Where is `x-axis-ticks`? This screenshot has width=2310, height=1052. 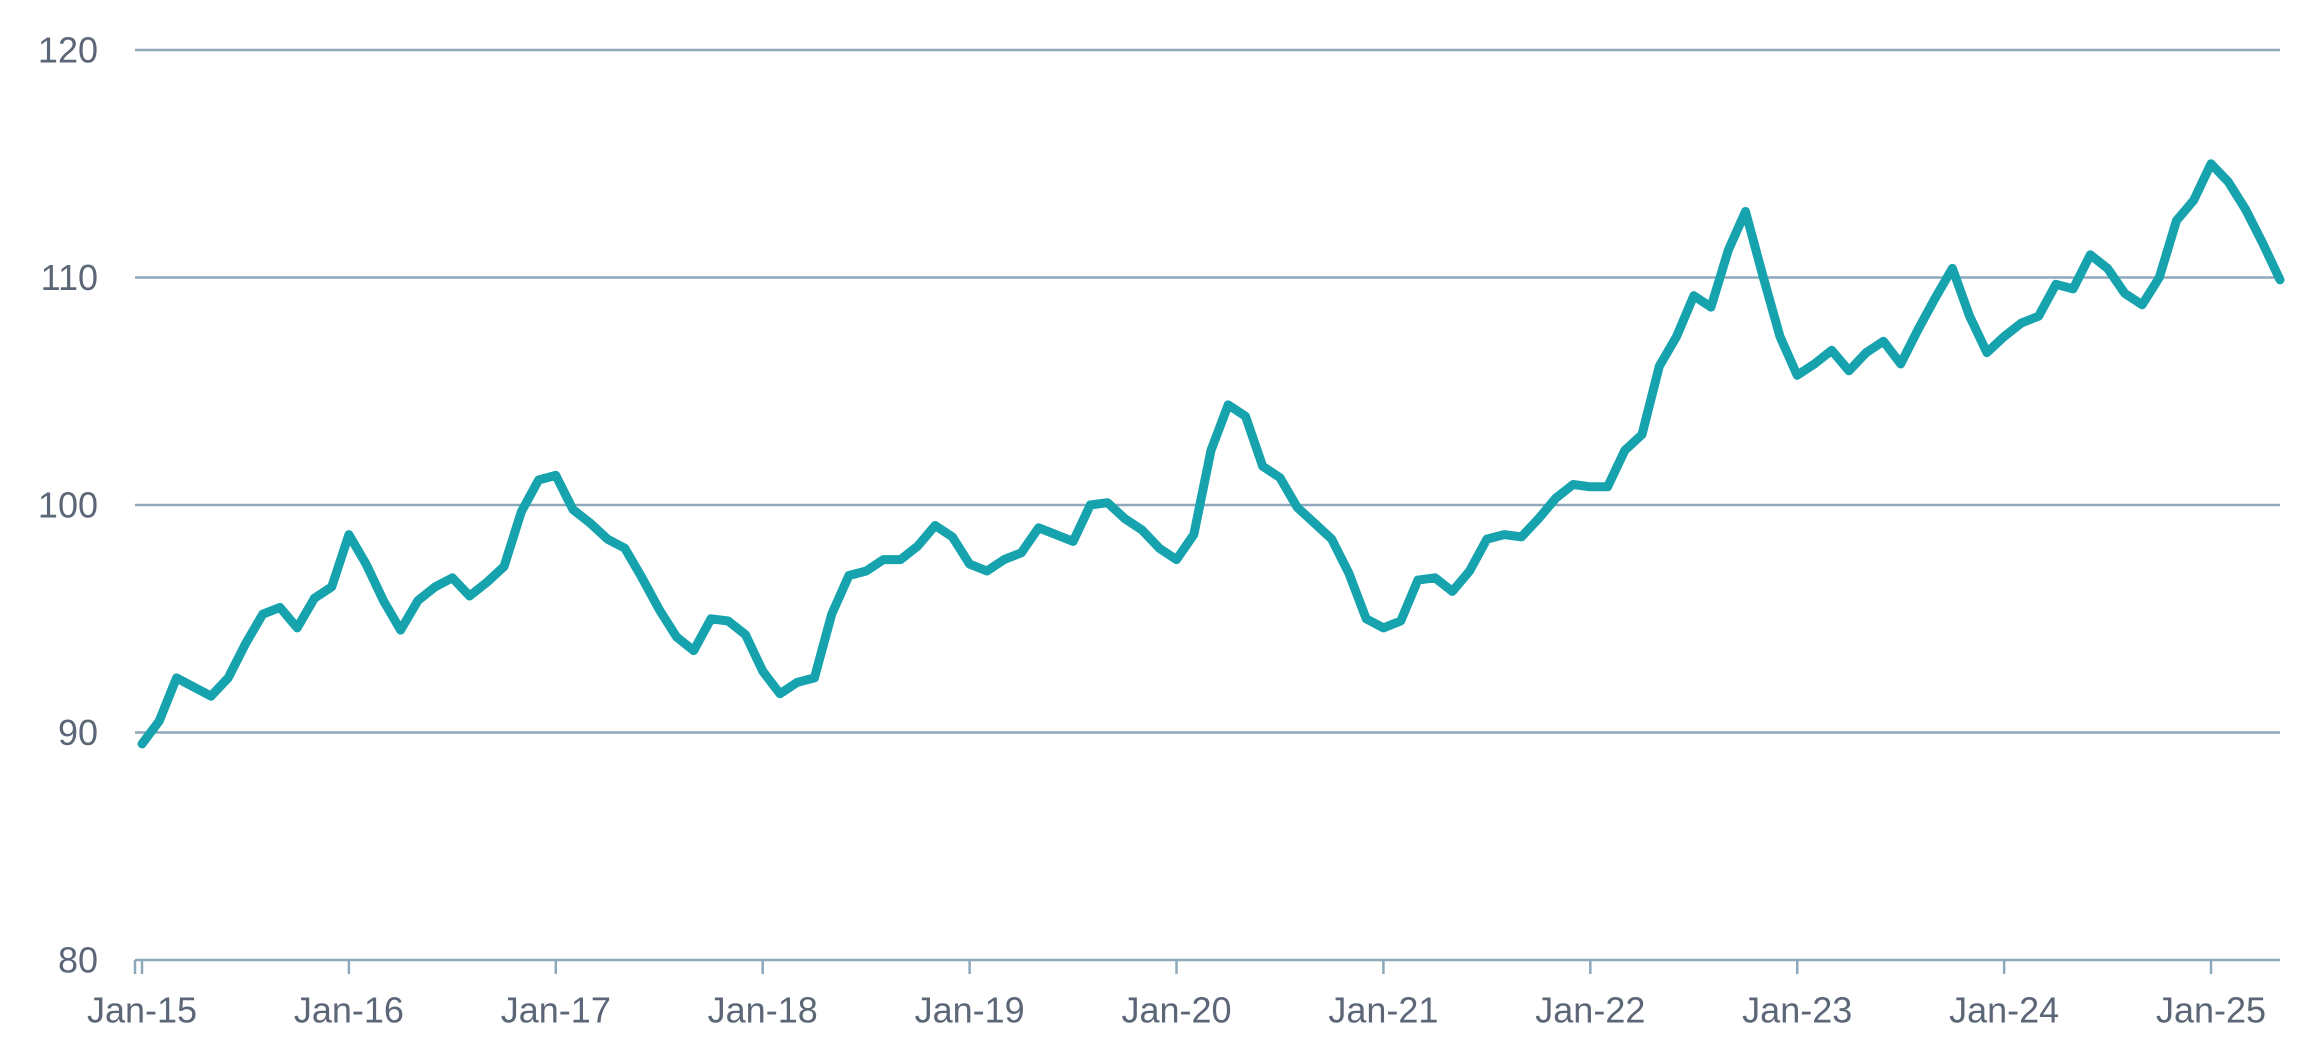
x-axis-ticks is located at coordinates (1173, 967).